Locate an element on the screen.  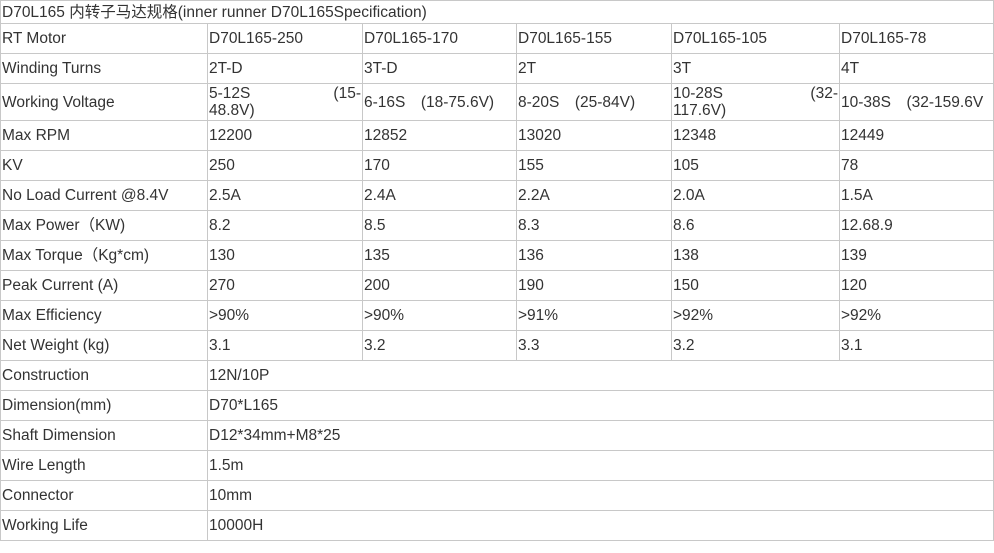
spec-value: 1.5A is located at coordinates (916, 195).